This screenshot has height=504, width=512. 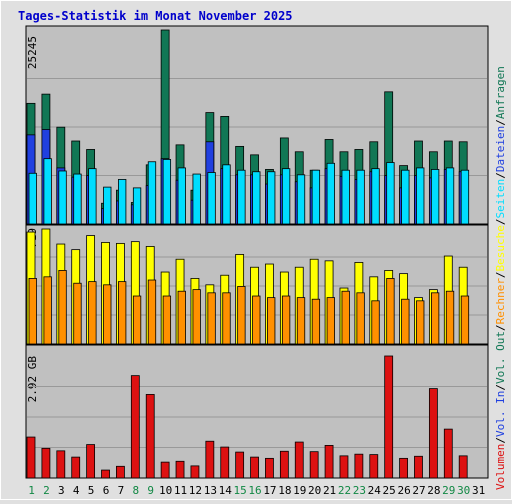 What do you see at coordinates (448, 490) in the screenshot?
I see `day-tick-label: 29` at bounding box center [448, 490].